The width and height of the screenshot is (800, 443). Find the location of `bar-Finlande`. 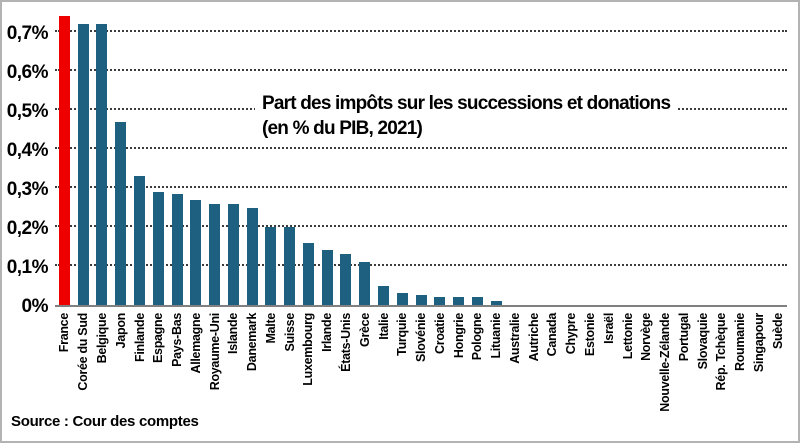

bar-Finlande is located at coordinates (139, 240).